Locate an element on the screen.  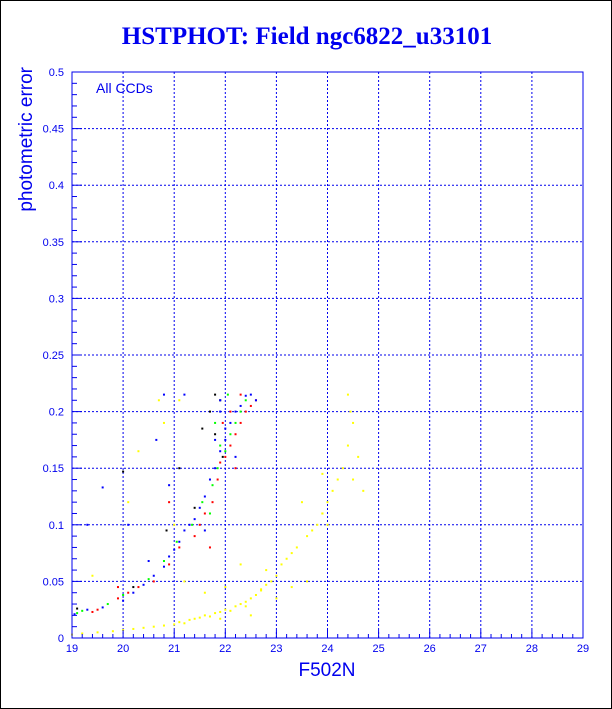
y-tick-label: 0.1 is located at coordinates (56, 526).